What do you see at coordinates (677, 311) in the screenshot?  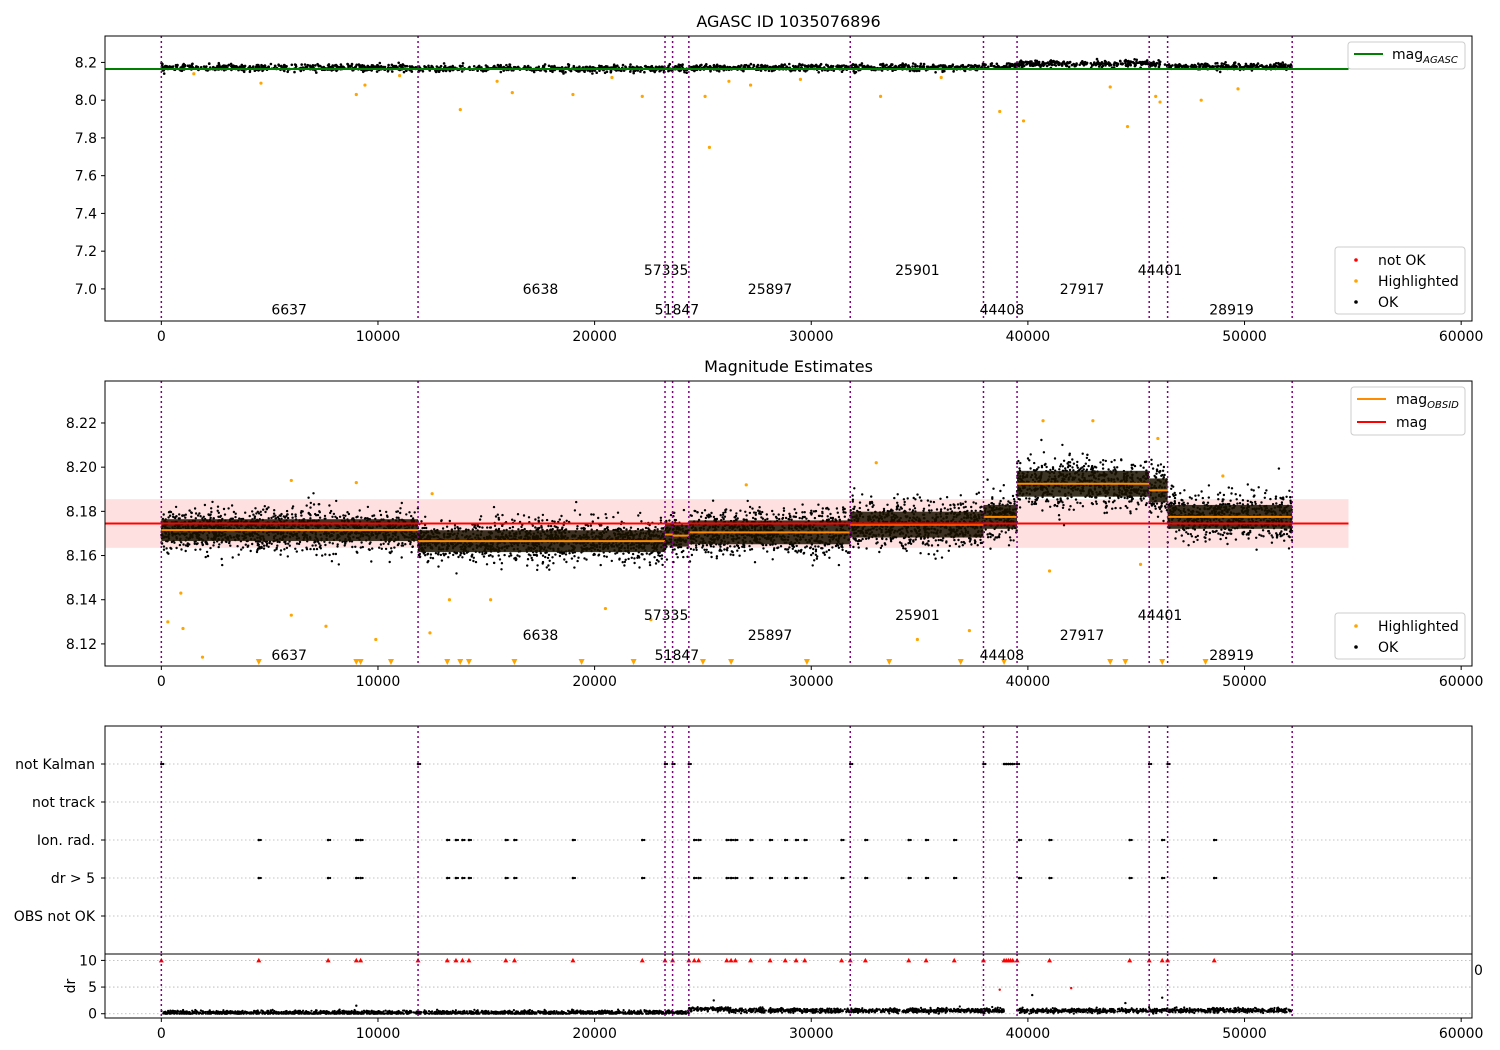 I see `obsid-label: 51847` at bounding box center [677, 311].